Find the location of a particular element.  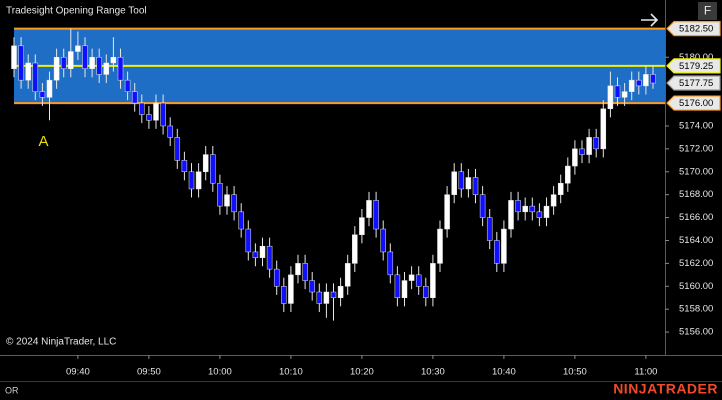

x-tick-label: 10:10 is located at coordinates (291, 372).